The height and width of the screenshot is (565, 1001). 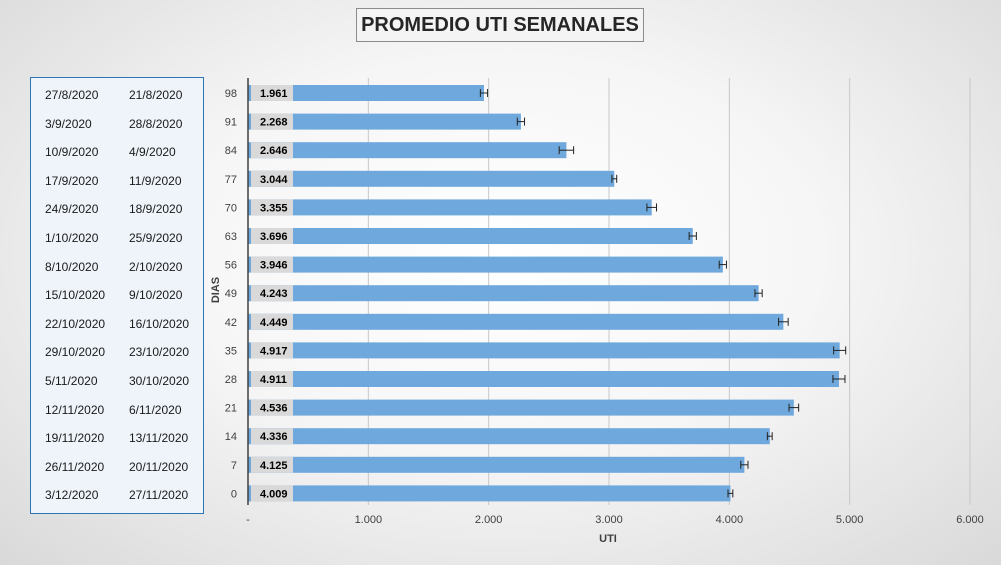 What do you see at coordinates (216, 290) in the screenshot?
I see `y-axis-title: DIAS` at bounding box center [216, 290].